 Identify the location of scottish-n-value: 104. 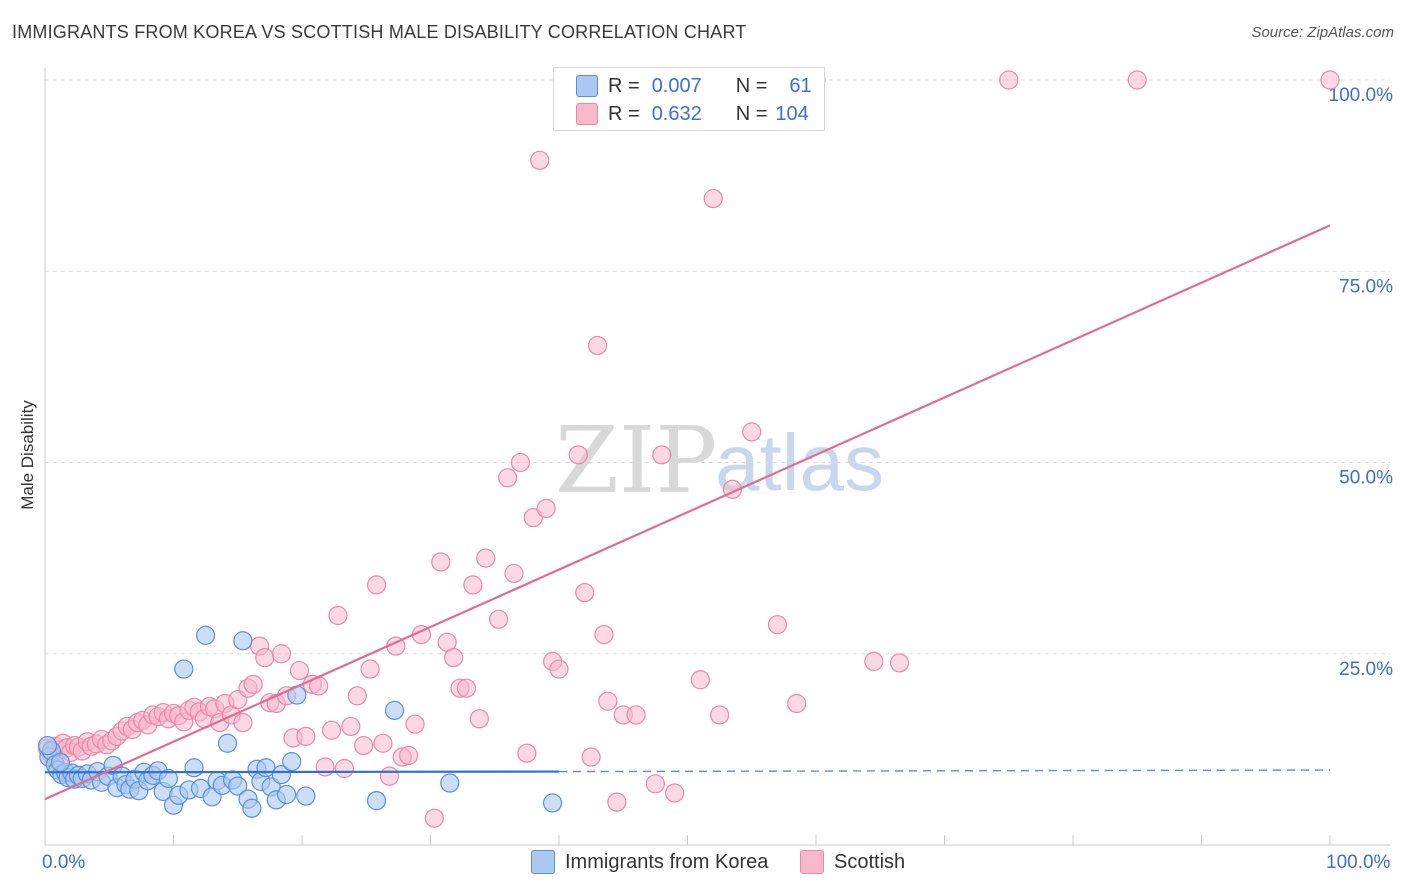
(792, 113).